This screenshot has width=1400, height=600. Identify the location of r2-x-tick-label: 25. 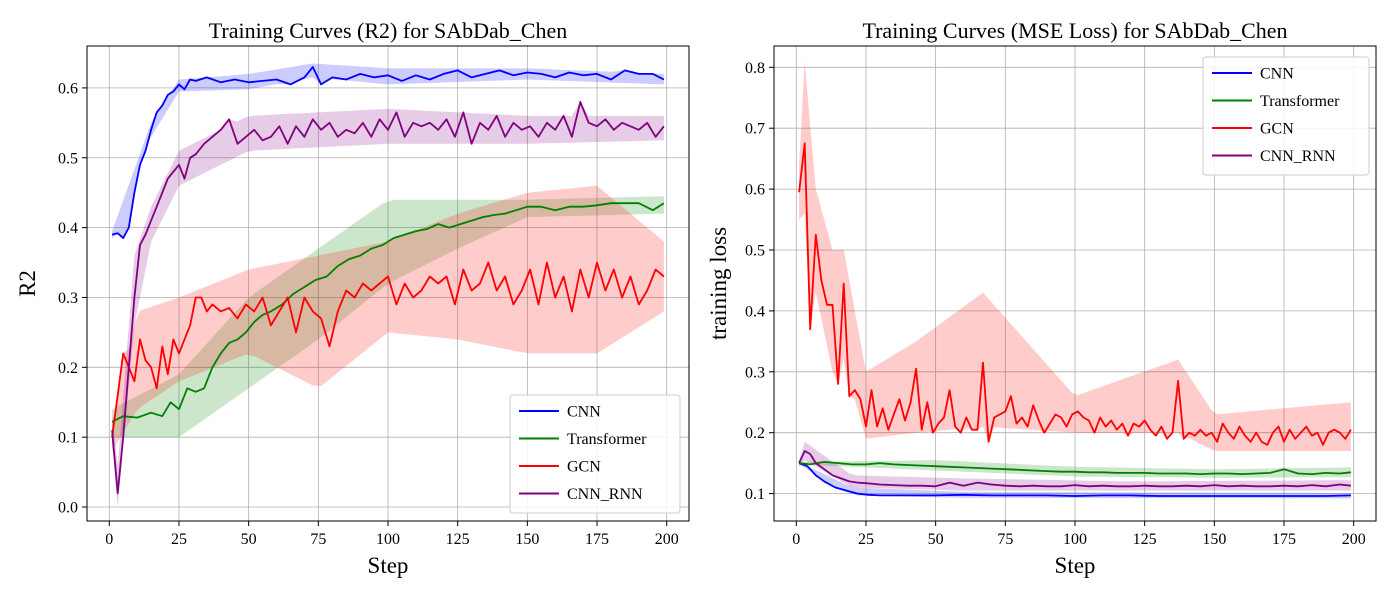
(179, 539).